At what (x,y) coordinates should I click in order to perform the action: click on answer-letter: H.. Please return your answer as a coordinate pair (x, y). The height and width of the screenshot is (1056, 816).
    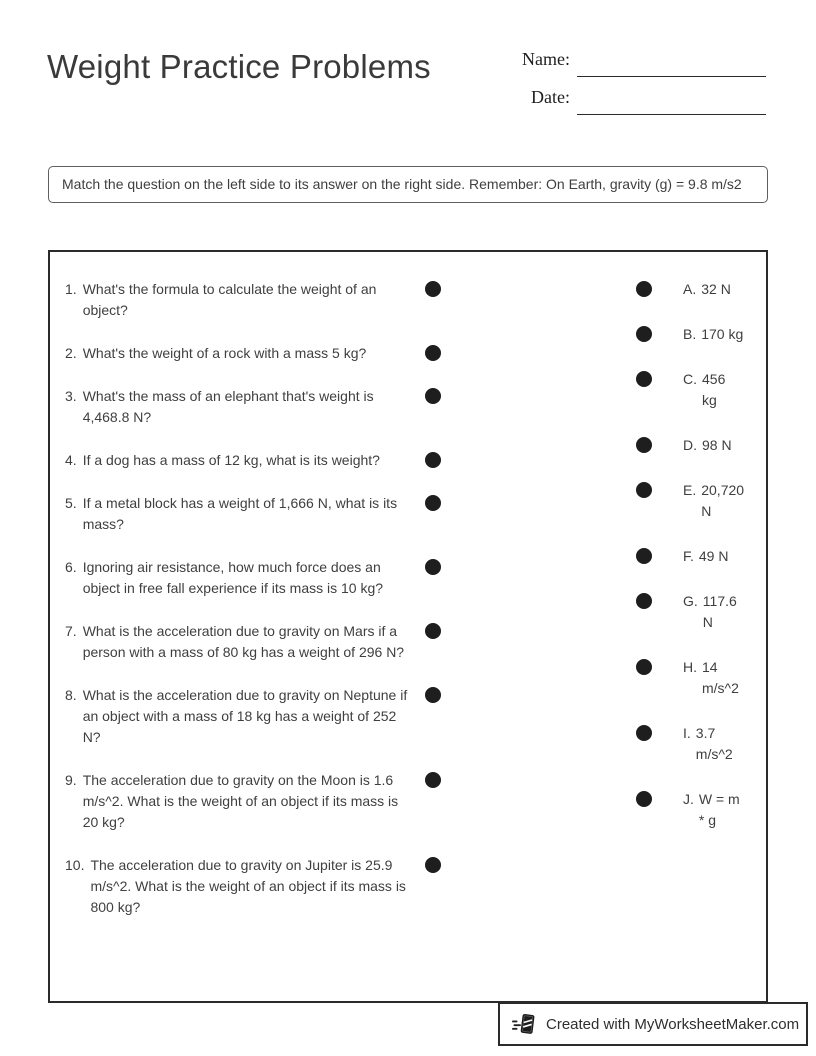
    Looking at the image, I should click on (690, 667).